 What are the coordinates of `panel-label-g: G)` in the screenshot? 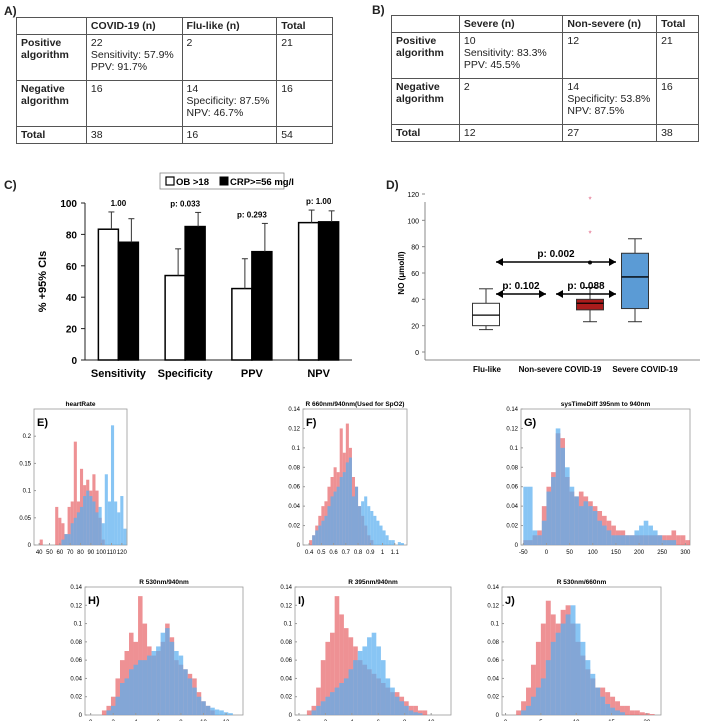 It's located at (530, 423).